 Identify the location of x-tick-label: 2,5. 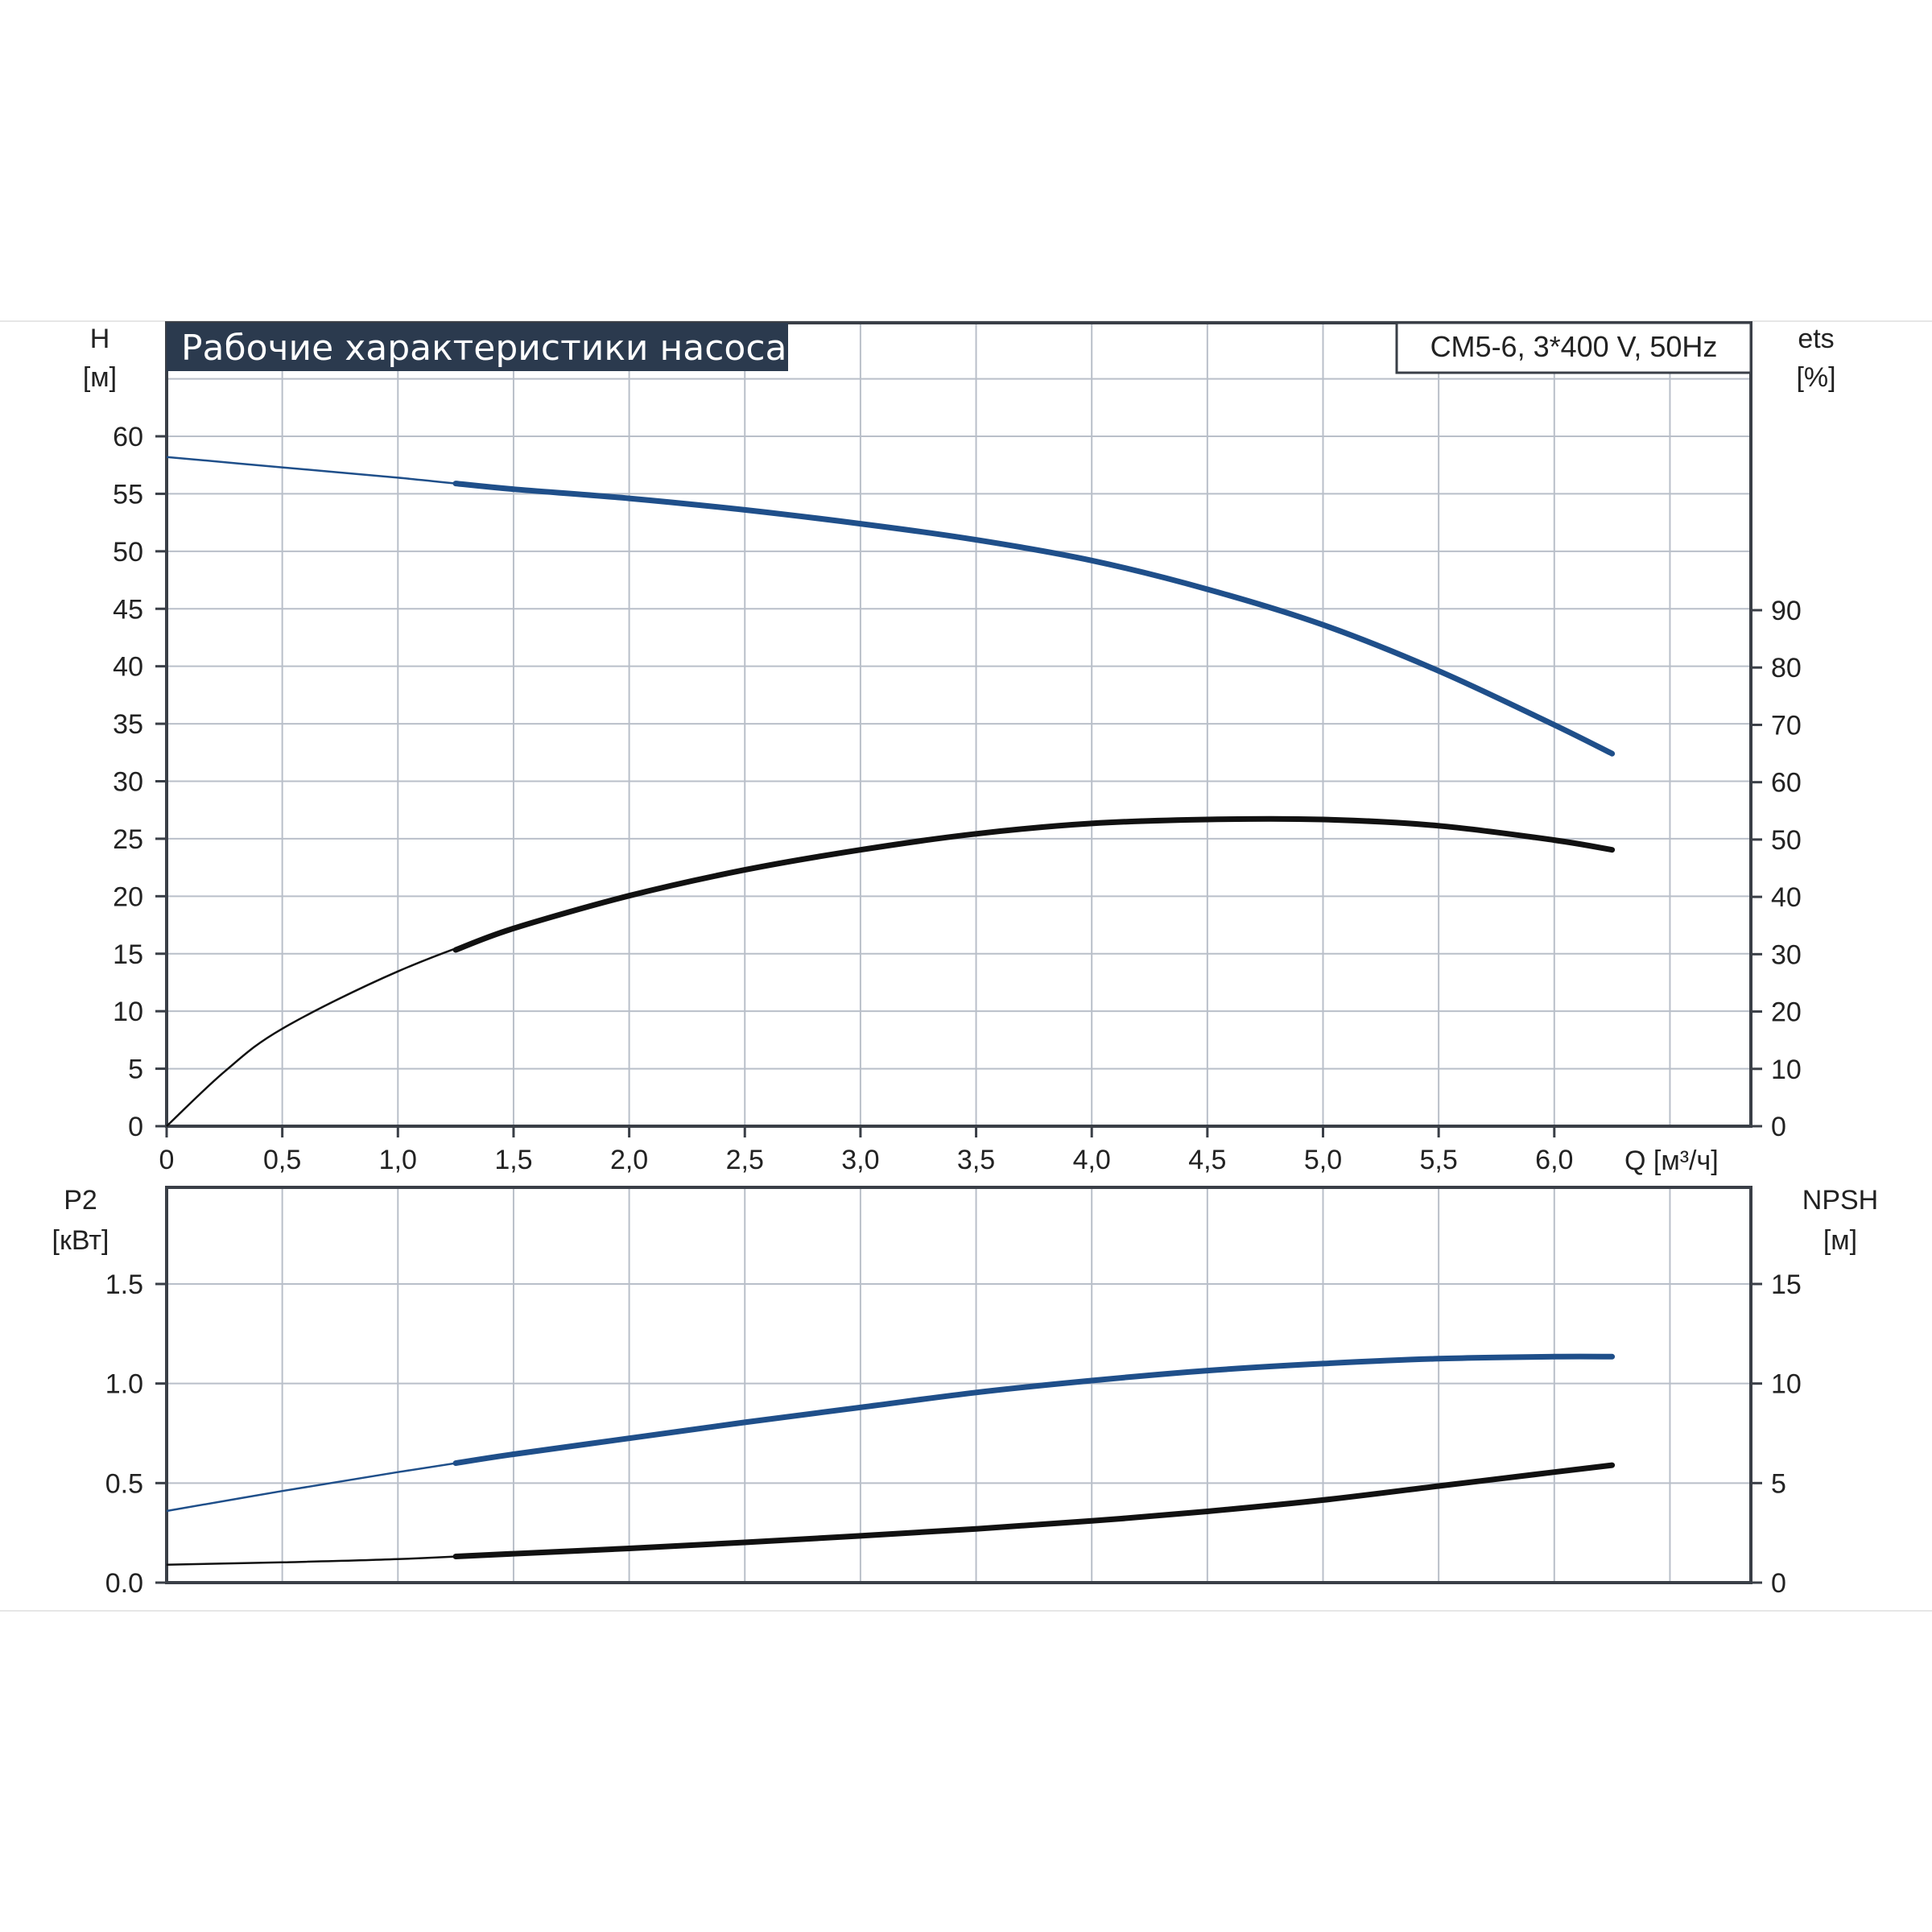
(745, 1160).